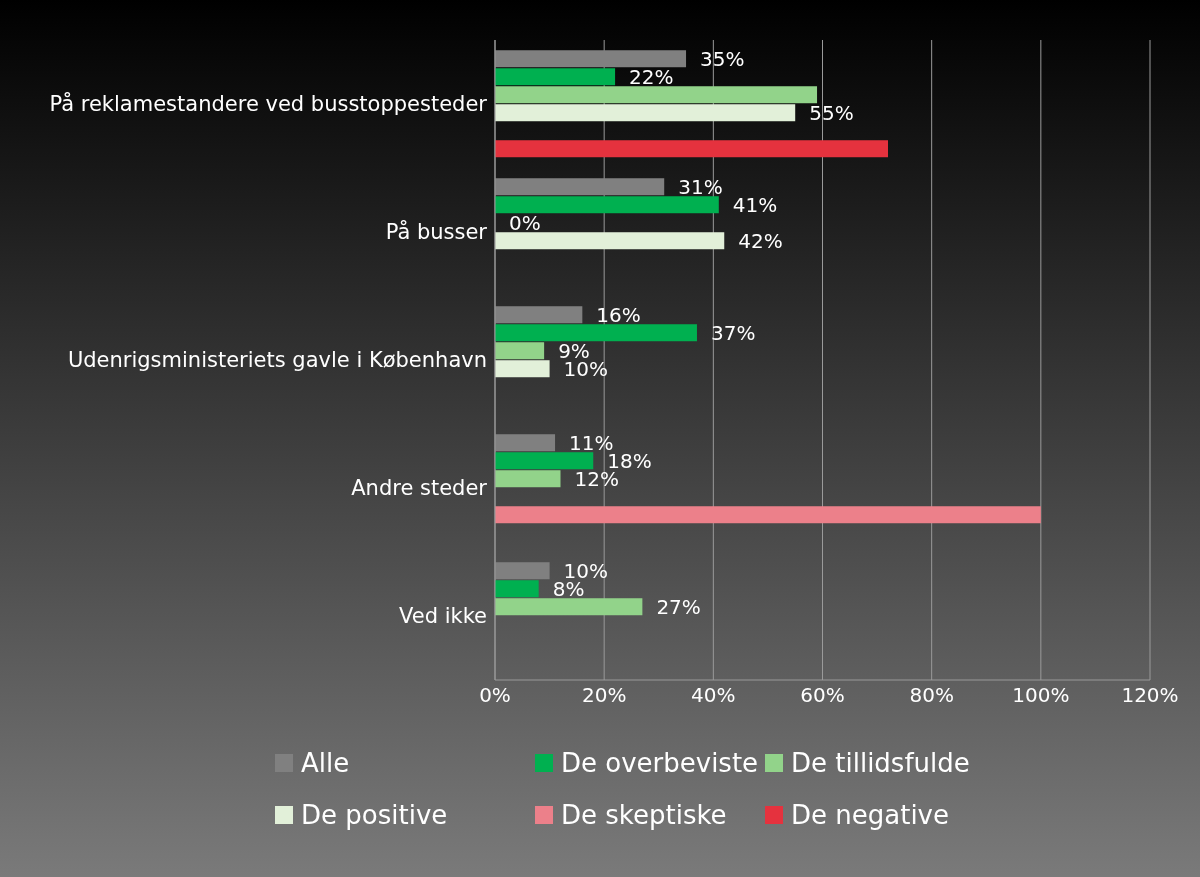 The height and width of the screenshot is (877, 1200). What do you see at coordinates (760, 240) in the screenshot?
I see `data-label: 42%` at bounding box center [760, 240].